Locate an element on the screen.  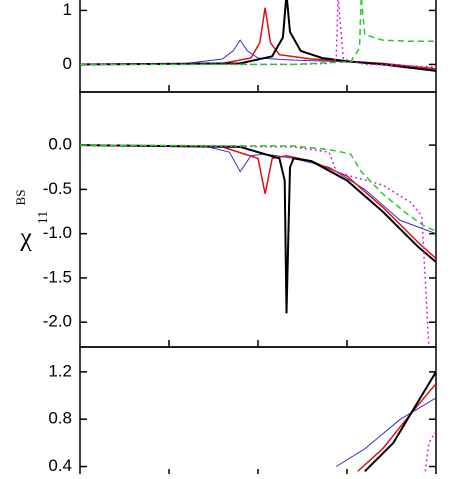
y-tick-label: 1 is located at coordinates (67, 9).